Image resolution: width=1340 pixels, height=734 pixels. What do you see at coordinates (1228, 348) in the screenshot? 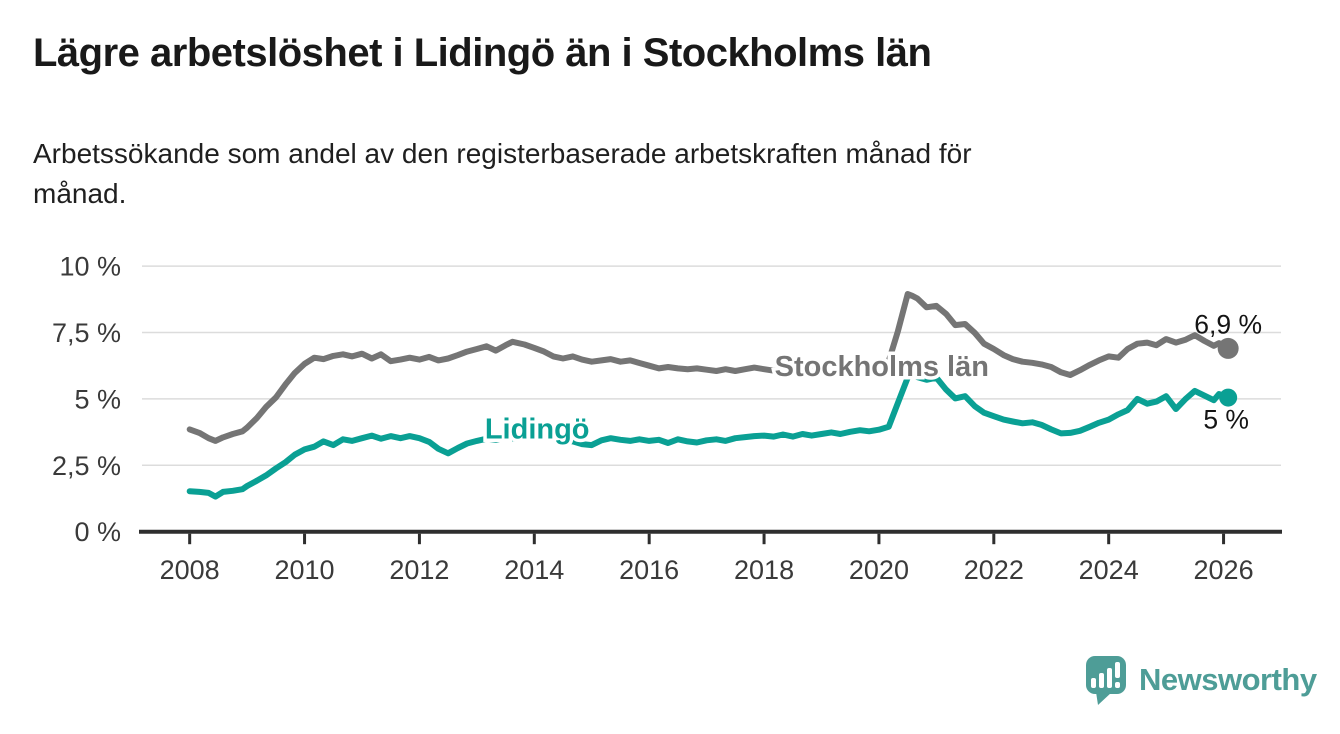
I see `end-dot-stockholms-l-n` at bounding box center [1228, 348].